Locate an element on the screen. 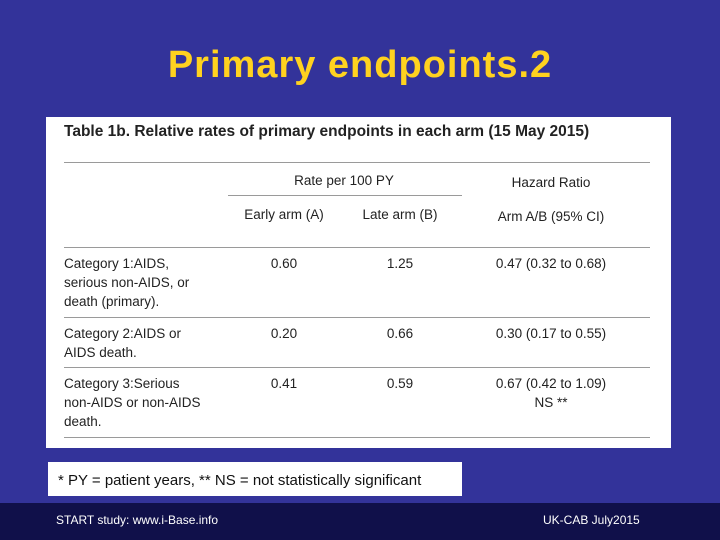 The height and width of the screenshot is (540, 720). hr-value: 0.30 (0.17 to 0.55) is located at coordinates (551, 333).